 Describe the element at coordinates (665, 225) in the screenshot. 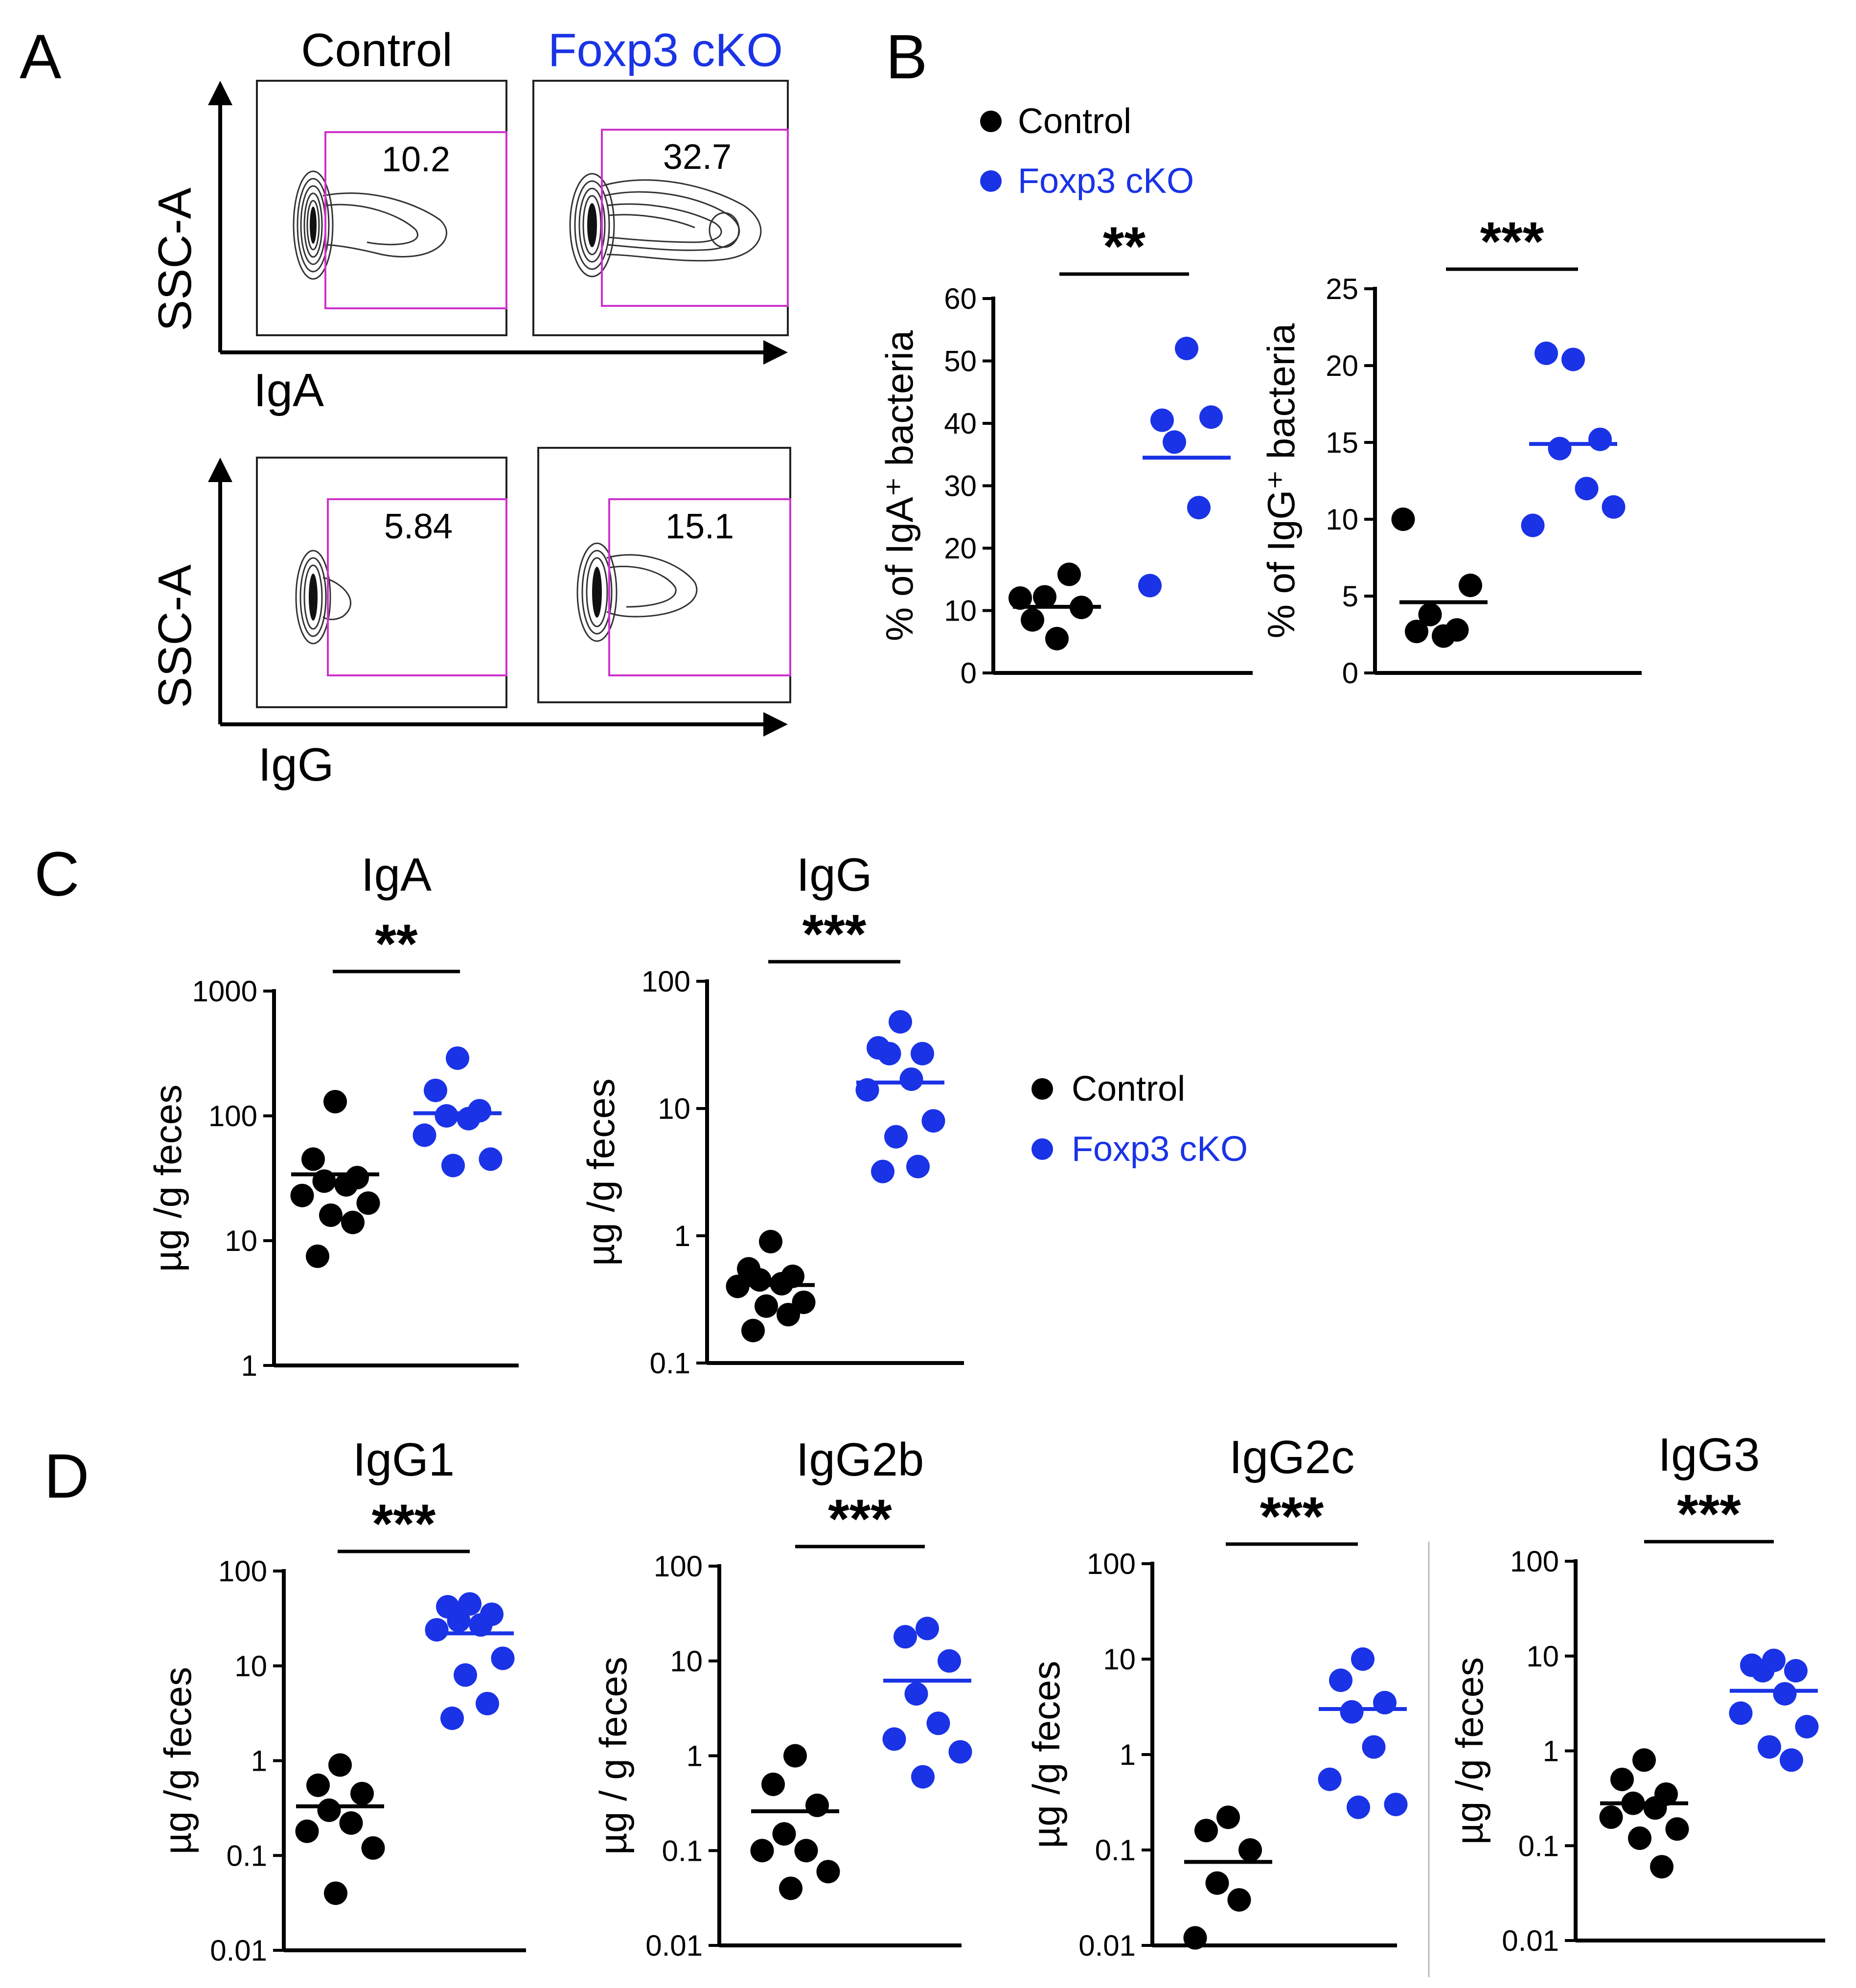

I see `contour-cko-iga` at that location.